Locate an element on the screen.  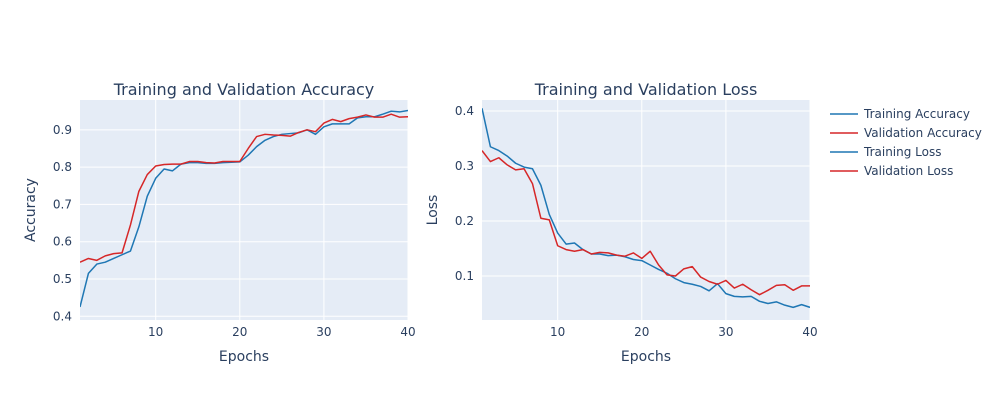
legend-label-validation-accuracy: Validation Accuracy is located at coordinates (923, 133).